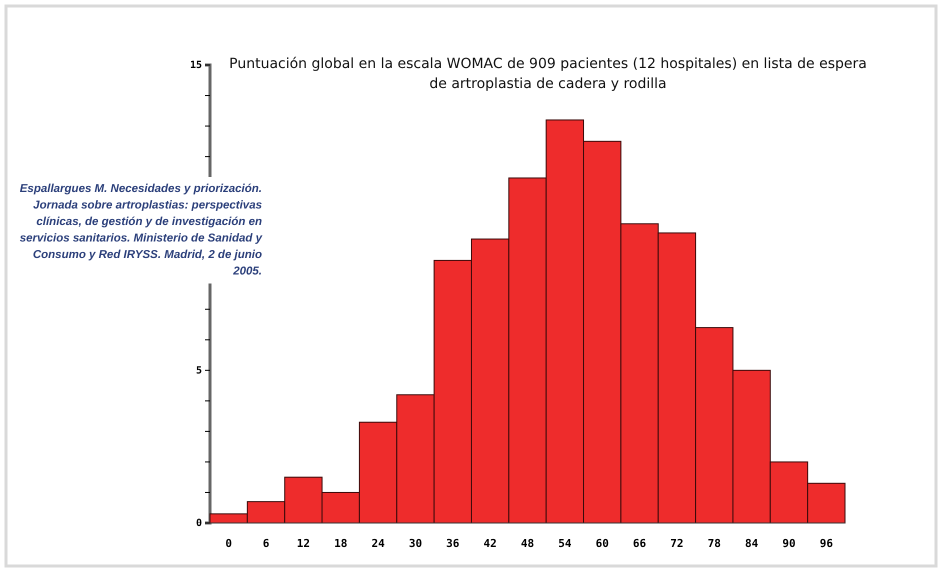  What do you see at coordinates (141, 230) in the screenshot?
I see `annotation: Espallargues M. Necesidades y priorización. Jornada sobre artroplastias: perspectivas clínicas, de gestión y de investigación en servicios sanitarios. Ministerio de Sanidad y Consumo y Red IRYSS. Madrid, 2 de junio 2005.` at bounding box center [141, 230].